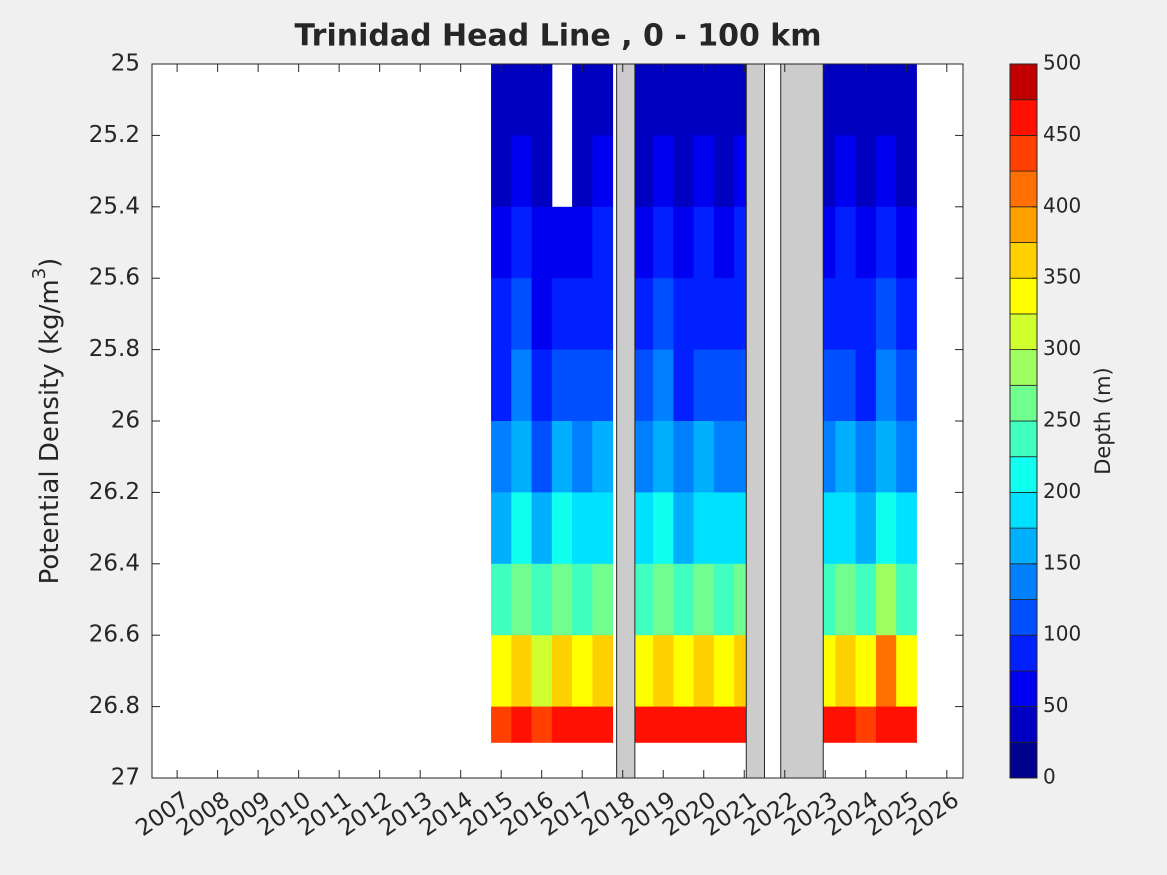  Describe the element at coordinates (1055, 705) in the screenshot. I see `colorbar-tick-label: 50` at that location.